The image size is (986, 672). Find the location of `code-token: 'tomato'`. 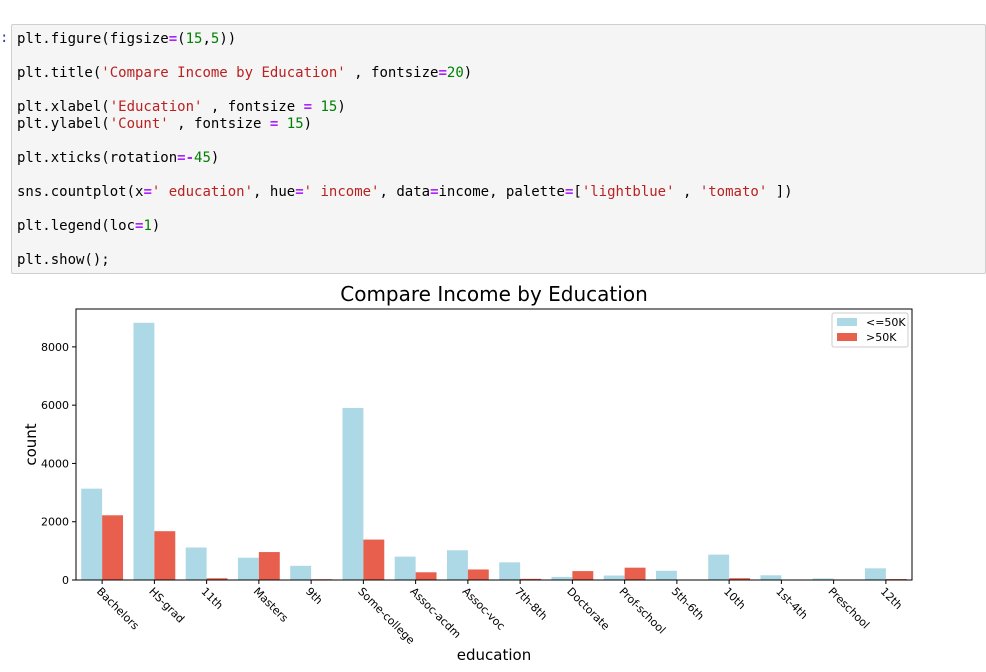

code-token: 'tomato' is located at coordinates (733, 192).